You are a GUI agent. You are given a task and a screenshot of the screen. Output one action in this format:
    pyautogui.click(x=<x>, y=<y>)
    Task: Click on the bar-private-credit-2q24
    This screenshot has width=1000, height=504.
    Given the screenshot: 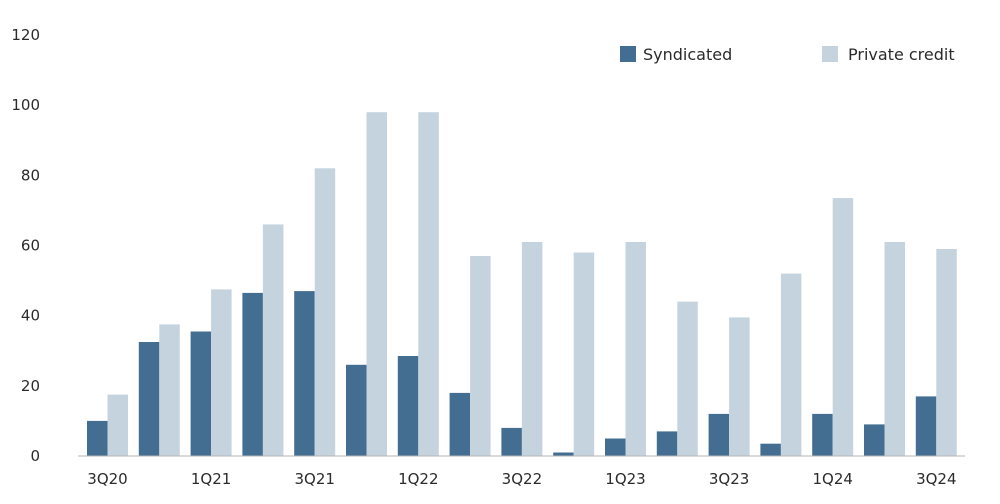 What is the action you would take?
    pyautogui.click(x=894, y=349)
    